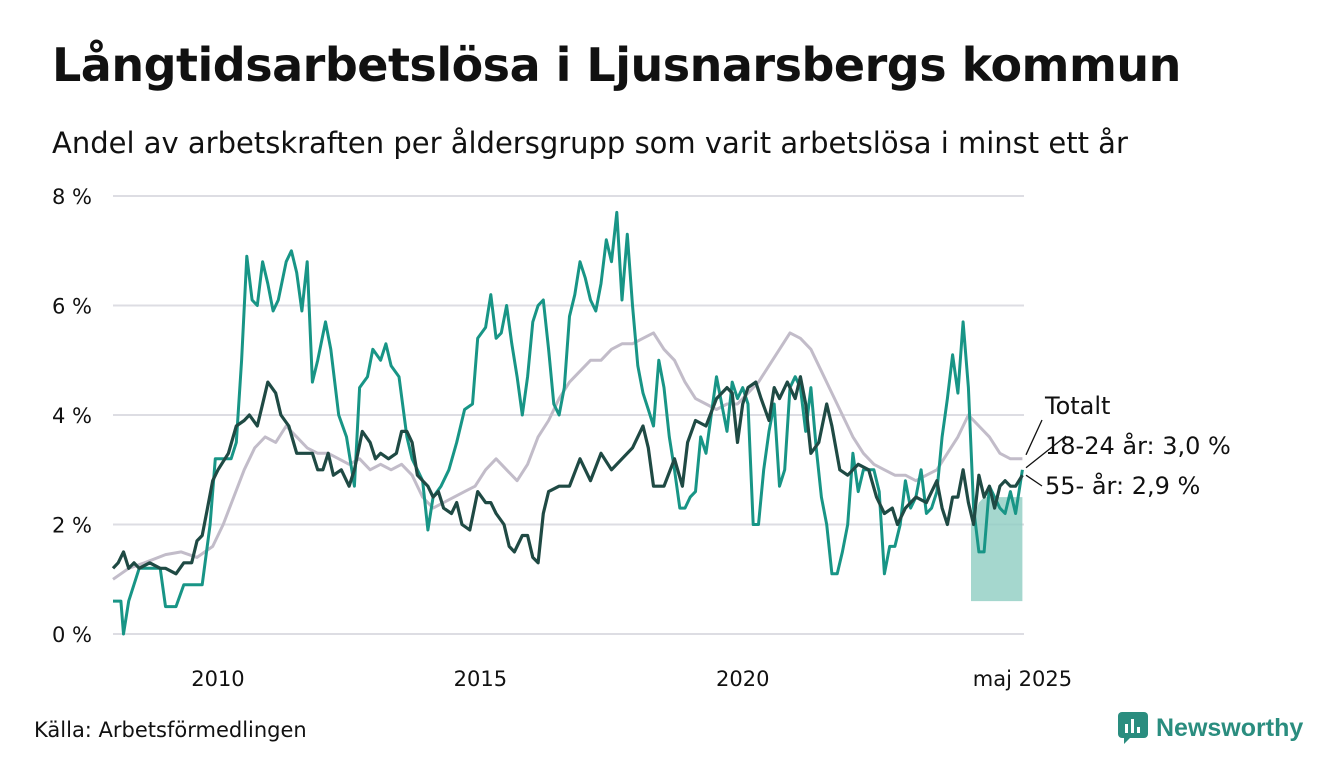  I want to click on source-note: Källa: Arbetsförmedlingen, so click(170, 730).